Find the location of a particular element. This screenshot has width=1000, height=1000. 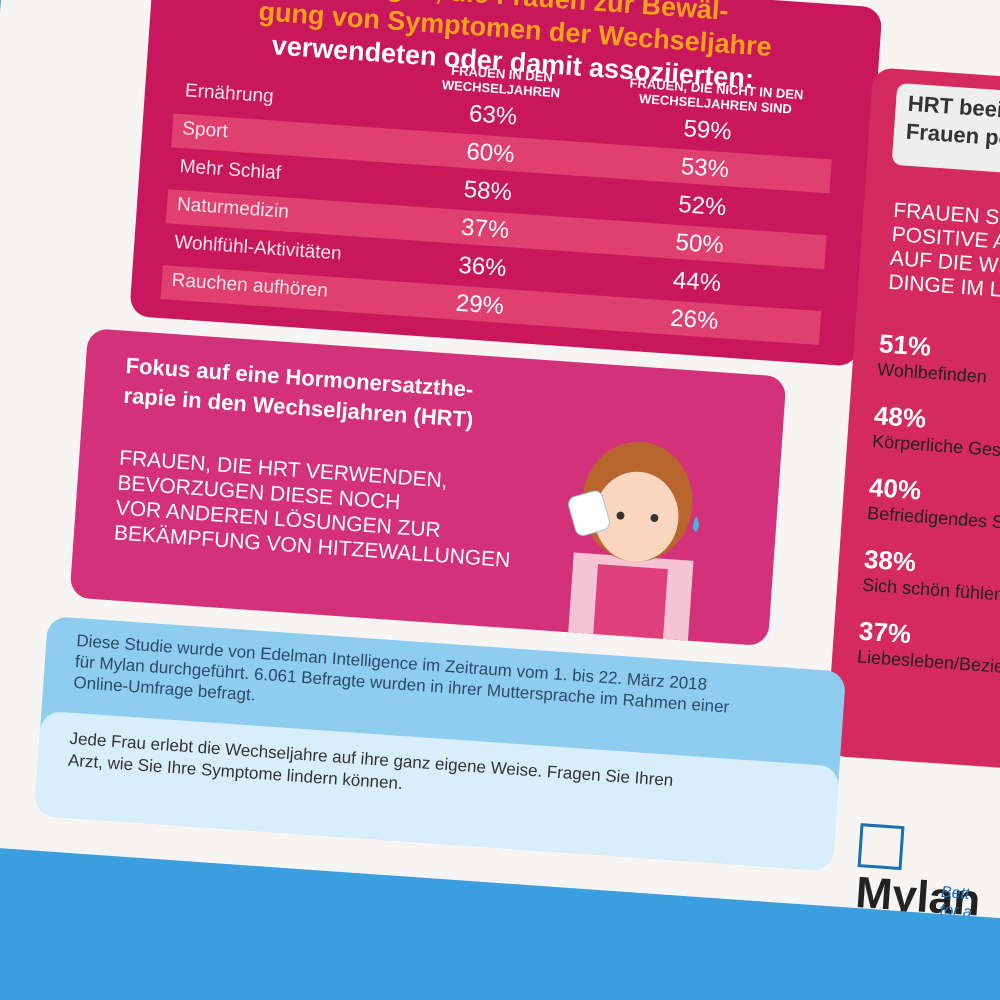

logo: Mylan is located at coordinates (927, 868).